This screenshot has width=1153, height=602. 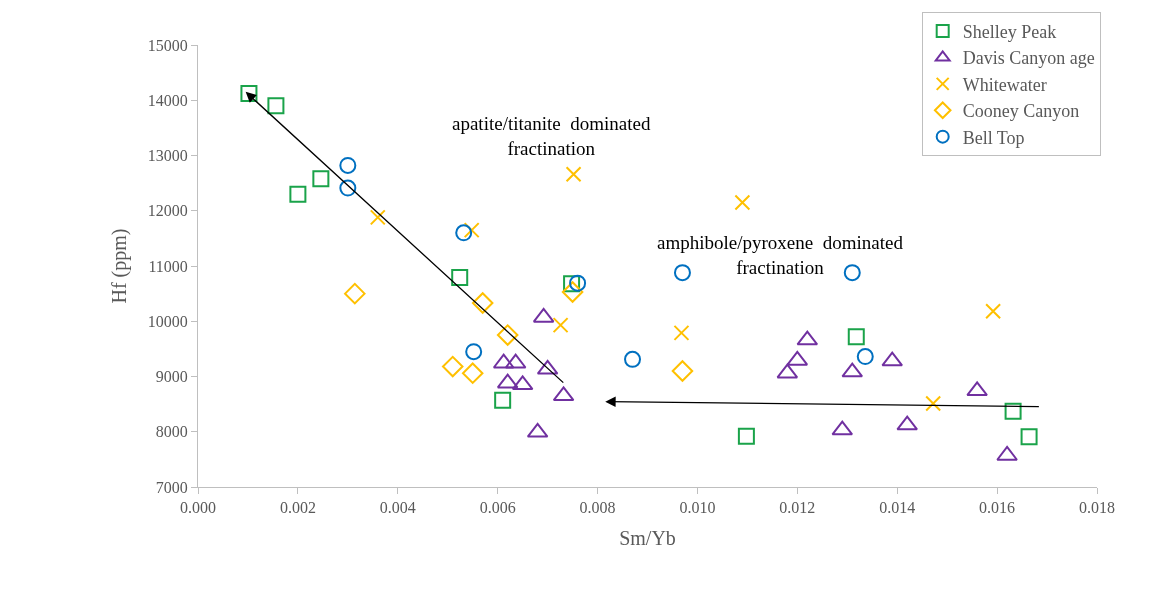 What do you see at coordinates (780, 255) in the screenshot?
I see `annotation: amphibole/pyroxene dominated fractination` at bounding box center [780, 255].